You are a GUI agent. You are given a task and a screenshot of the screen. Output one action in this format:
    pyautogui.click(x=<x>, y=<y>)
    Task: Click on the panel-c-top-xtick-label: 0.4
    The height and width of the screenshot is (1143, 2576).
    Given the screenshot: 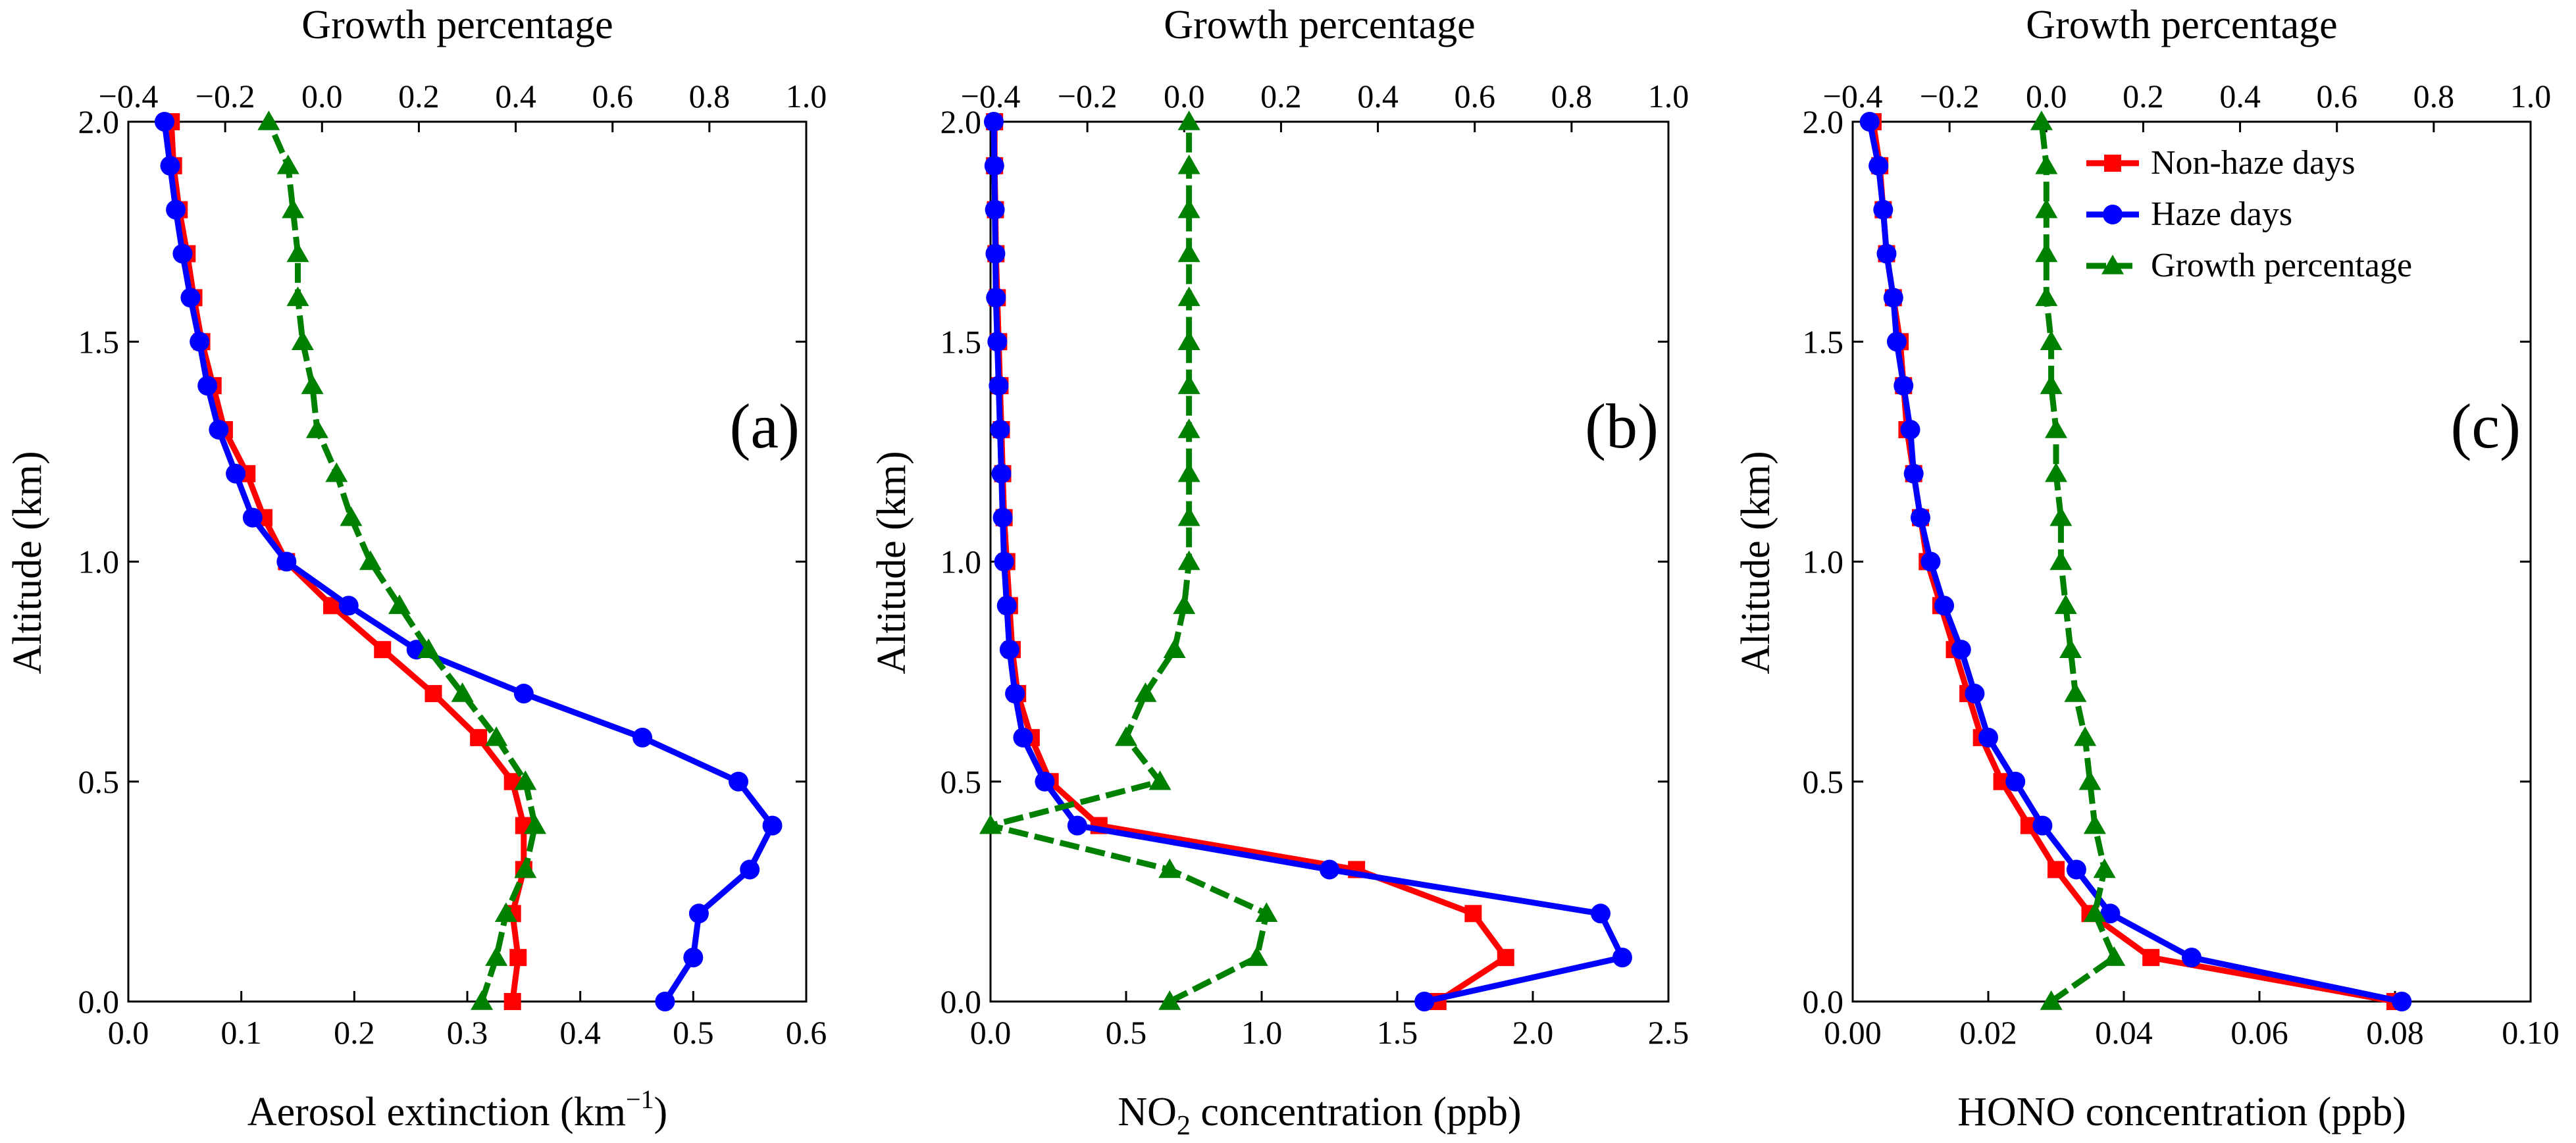 What is the action you would take?
    pyautogui.click(x=2240, y=96)
    